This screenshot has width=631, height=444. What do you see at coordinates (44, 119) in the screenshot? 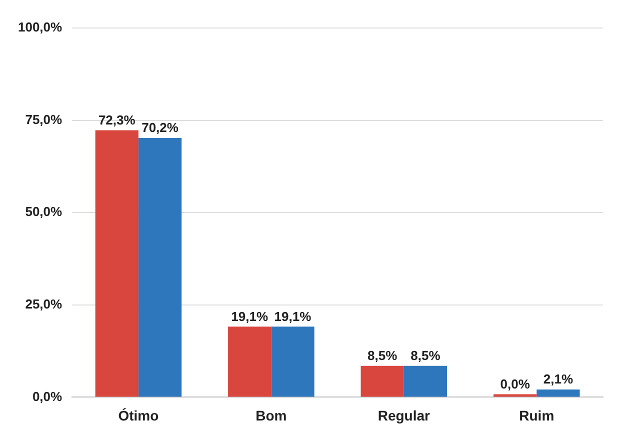
I see `y-tick-label: 75,0%` at bounding box center [44, 119].